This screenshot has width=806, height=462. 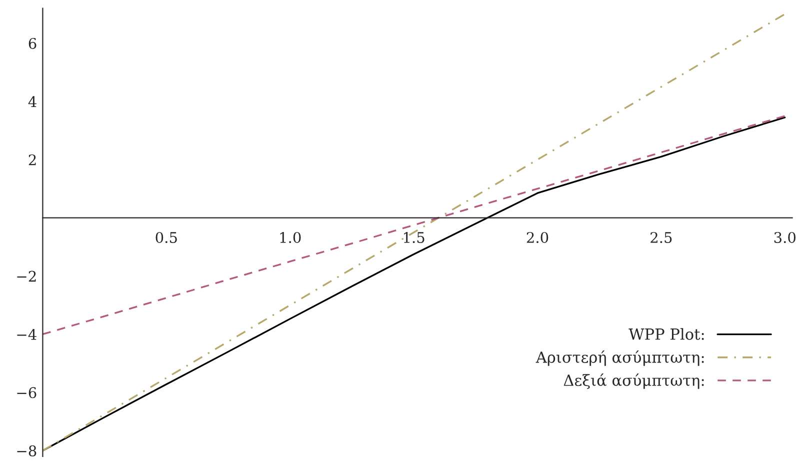 What do you see at coordinates (414, 238) in the screenshot?
I see `x-tick-label: 1.5` at bounding box center [414, 238].